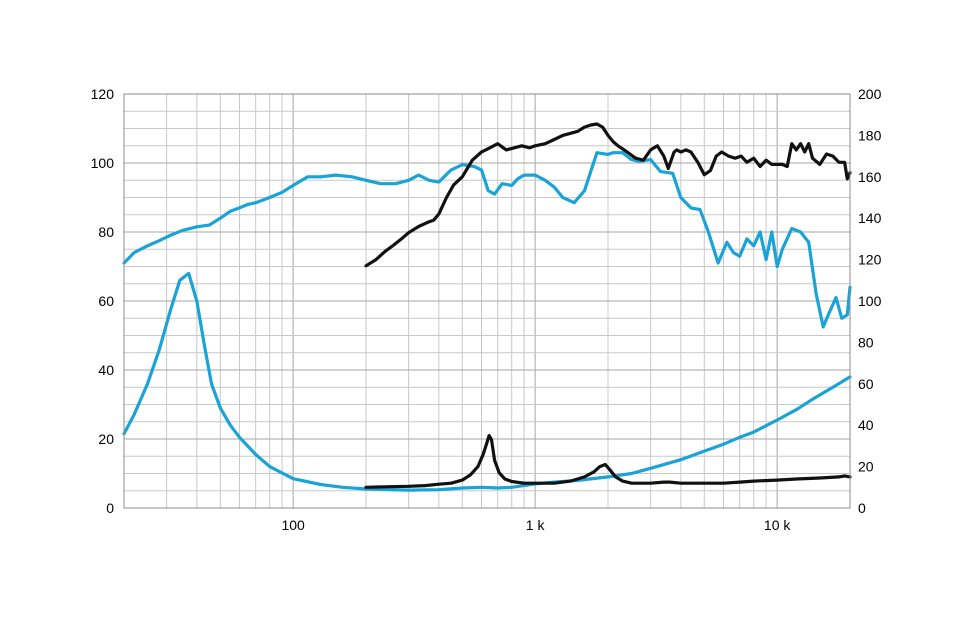  I want to click on right-y-axis-tick-labels: 0 20 40 60 80 100 120 140 160 180 200, so click(870, 301).